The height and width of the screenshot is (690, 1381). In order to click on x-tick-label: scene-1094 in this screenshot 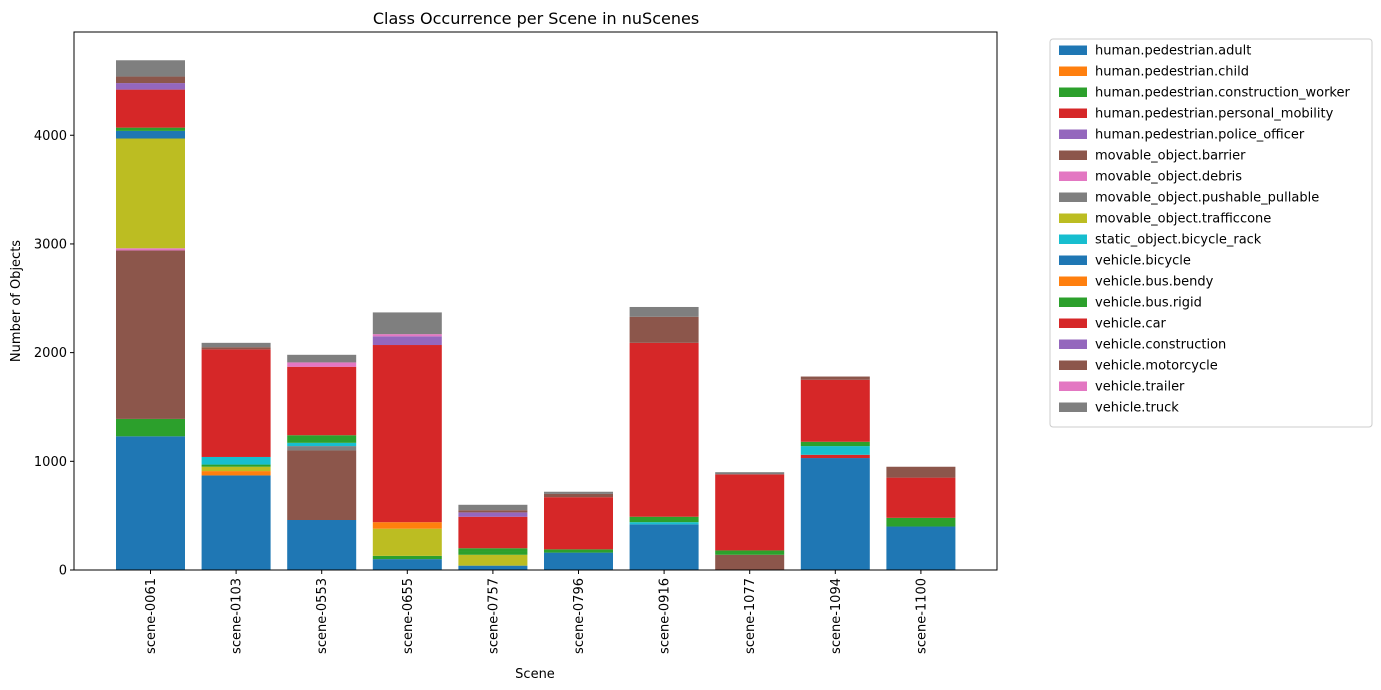, I will do `click(836, 616)`.